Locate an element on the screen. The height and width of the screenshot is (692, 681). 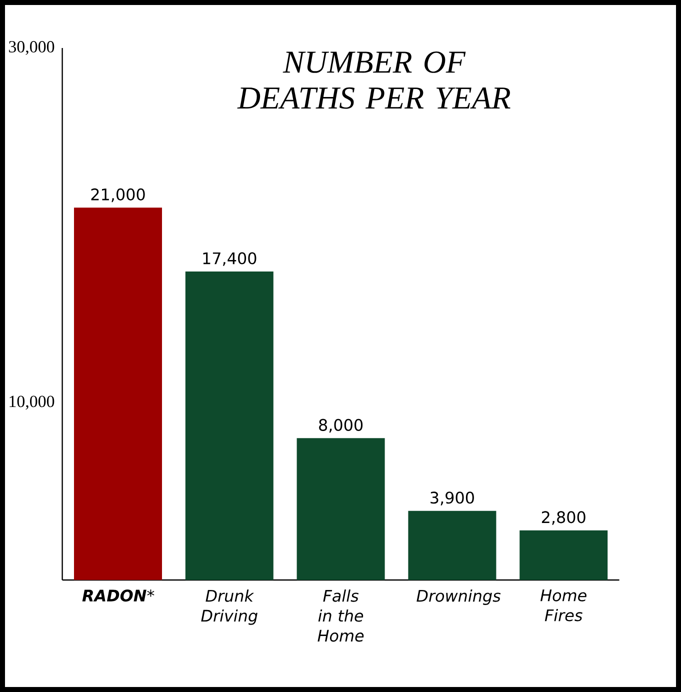
x-tick-label: Drunk Driving is located at coordinates (229, 607).